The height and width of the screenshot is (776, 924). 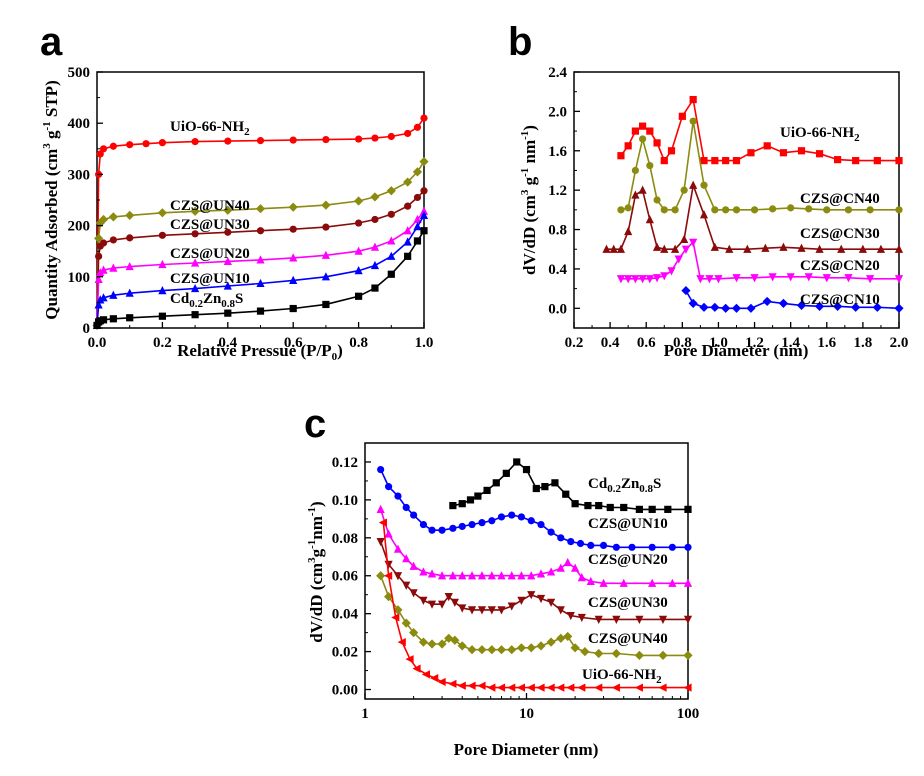 I want to click on x-axis-label-c: Pore Diameter (nm), so click(x=526, y=749).